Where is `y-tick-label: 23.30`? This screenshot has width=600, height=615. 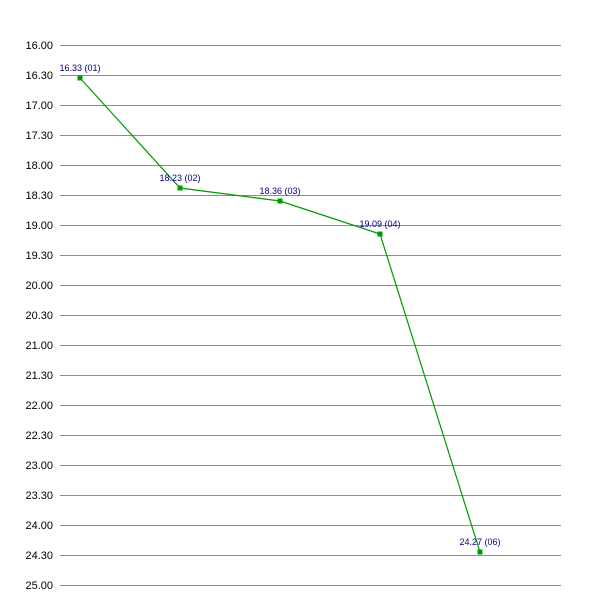 y-tick-label: 23.30 is located at coordinates (39, 496).